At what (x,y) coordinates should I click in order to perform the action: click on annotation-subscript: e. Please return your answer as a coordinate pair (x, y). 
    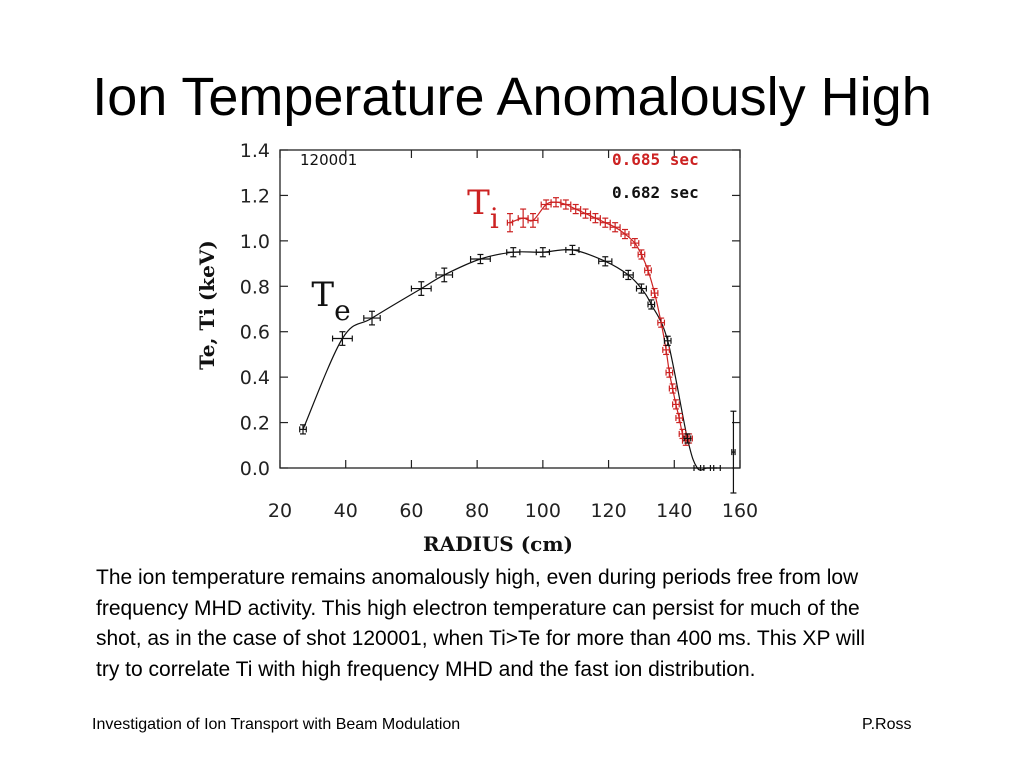
    Looking at the image, I should click on (342, 310).